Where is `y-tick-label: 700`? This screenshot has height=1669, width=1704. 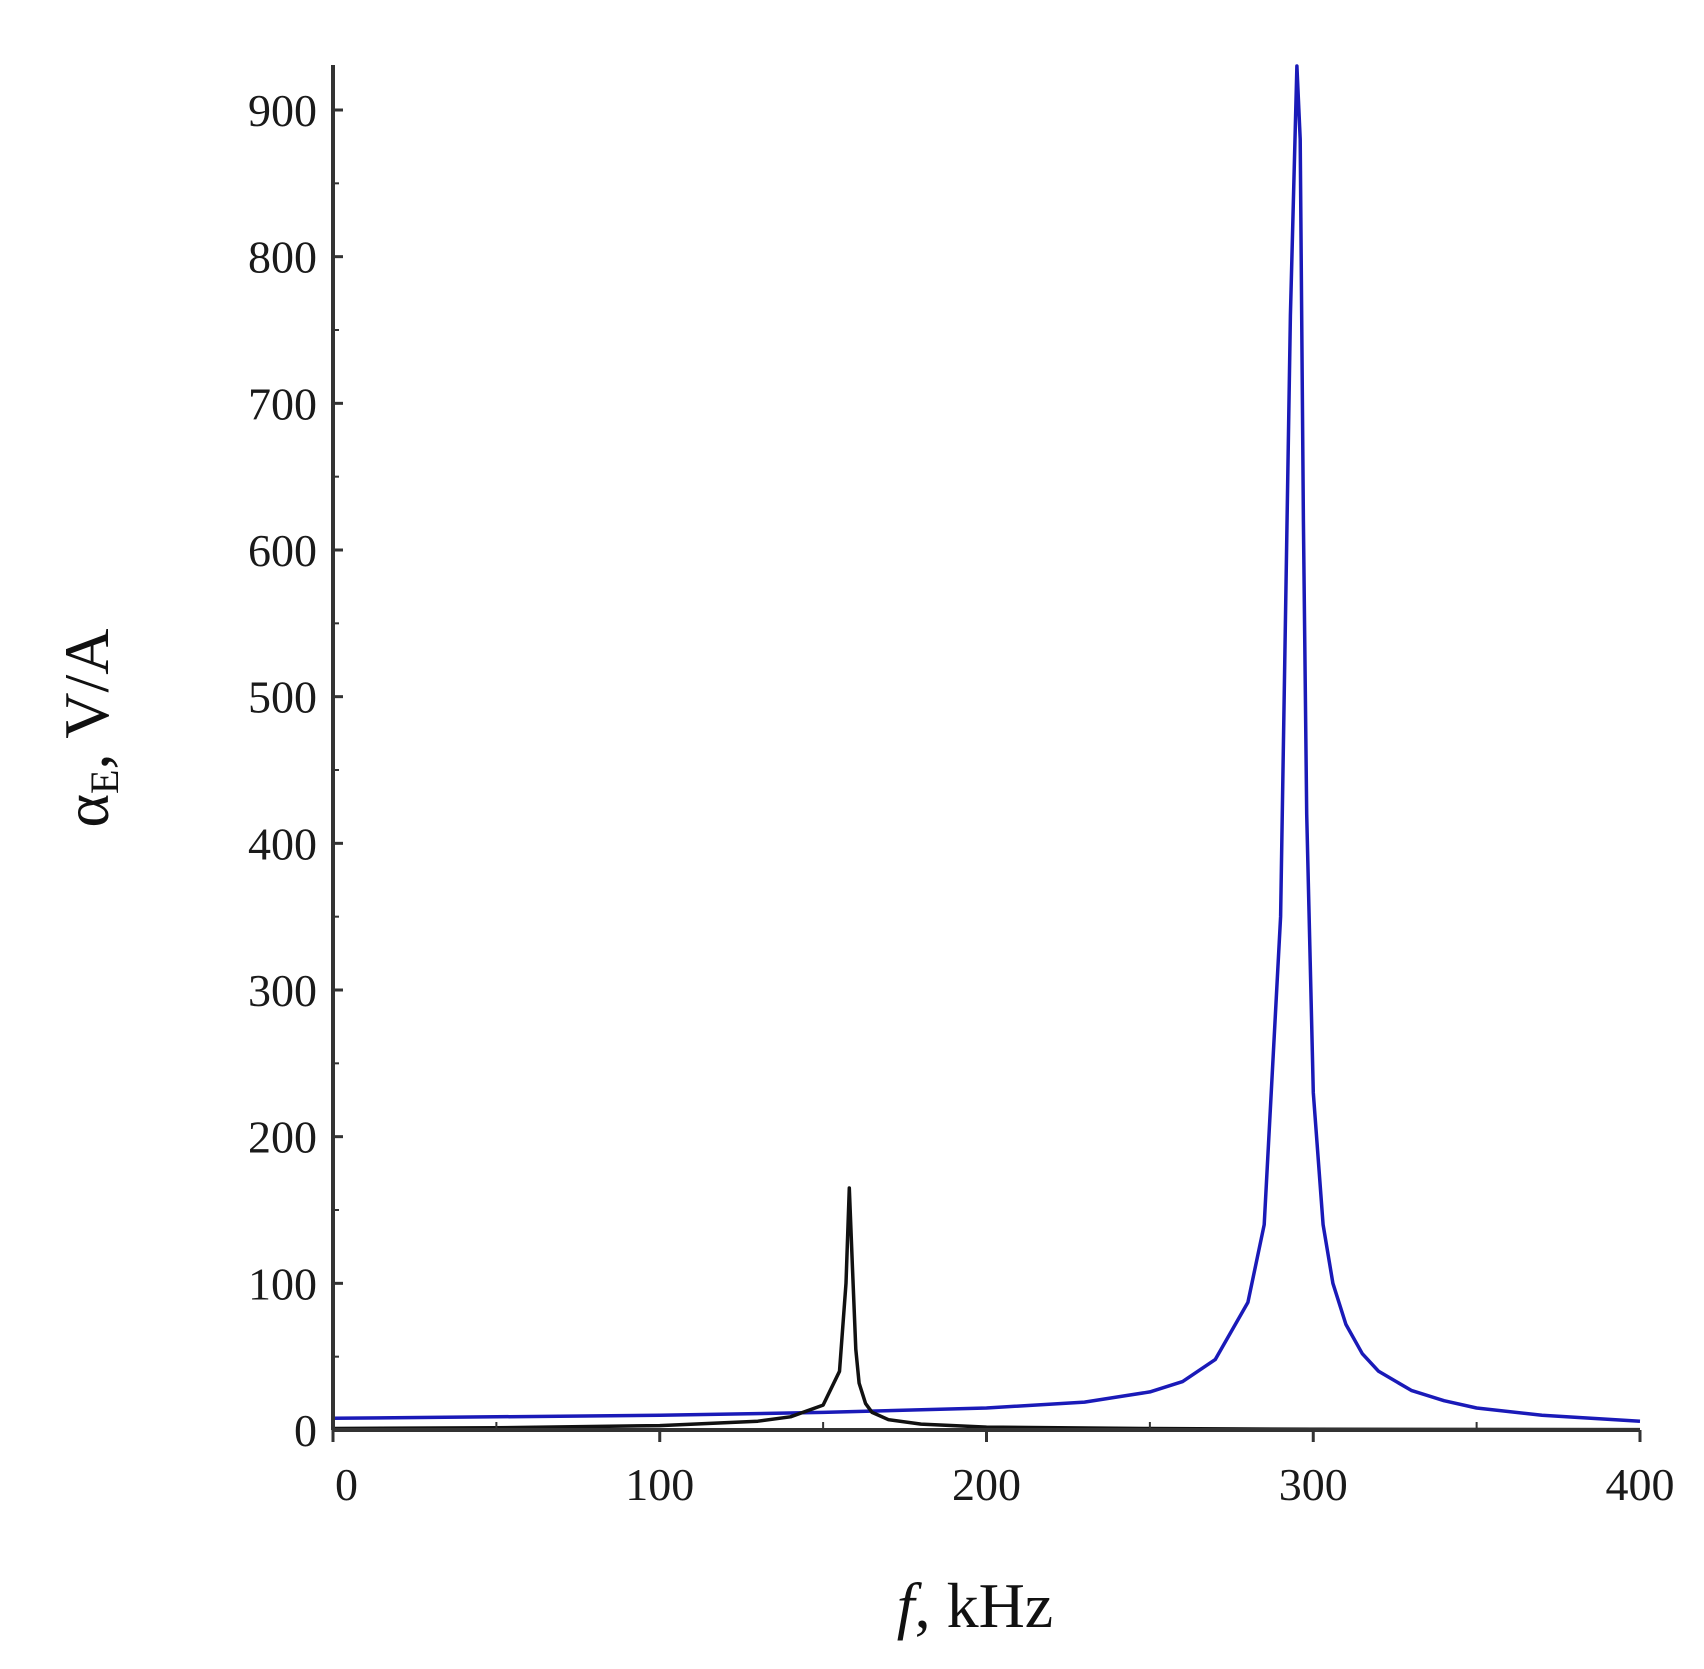
y-tick-label: 700 is located at coordinates (282, 403).